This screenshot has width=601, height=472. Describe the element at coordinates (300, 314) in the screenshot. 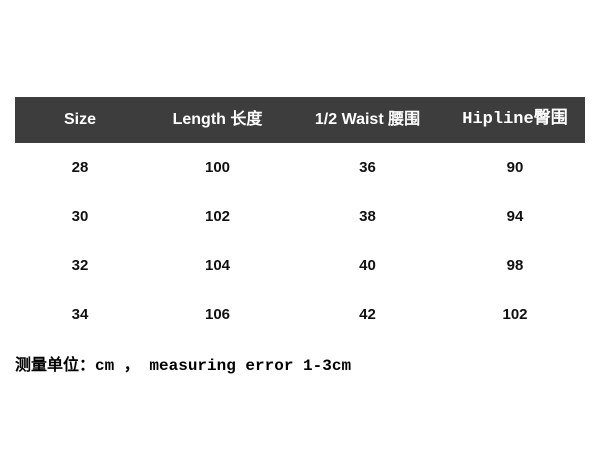

I see `table-row: 34 106 42 102` at that location.